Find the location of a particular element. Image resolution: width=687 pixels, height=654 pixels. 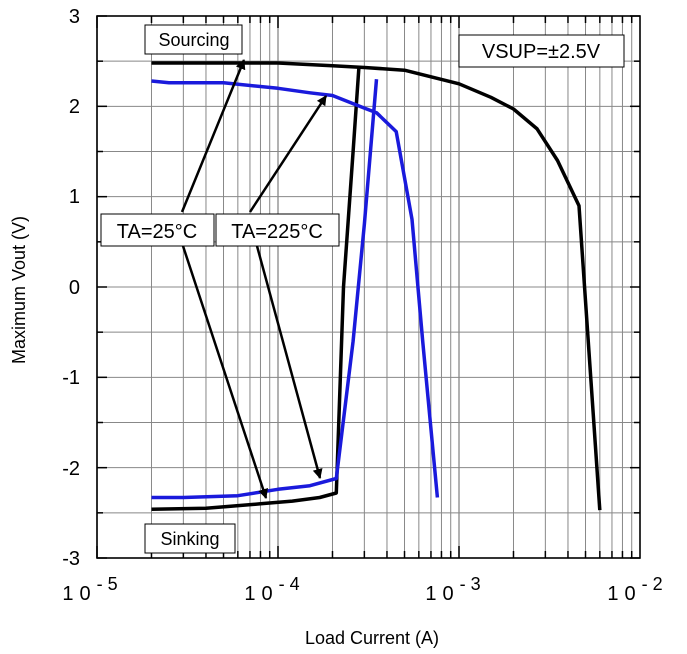

arrow-ta25-sourcing is located at coordinates (213, 136).